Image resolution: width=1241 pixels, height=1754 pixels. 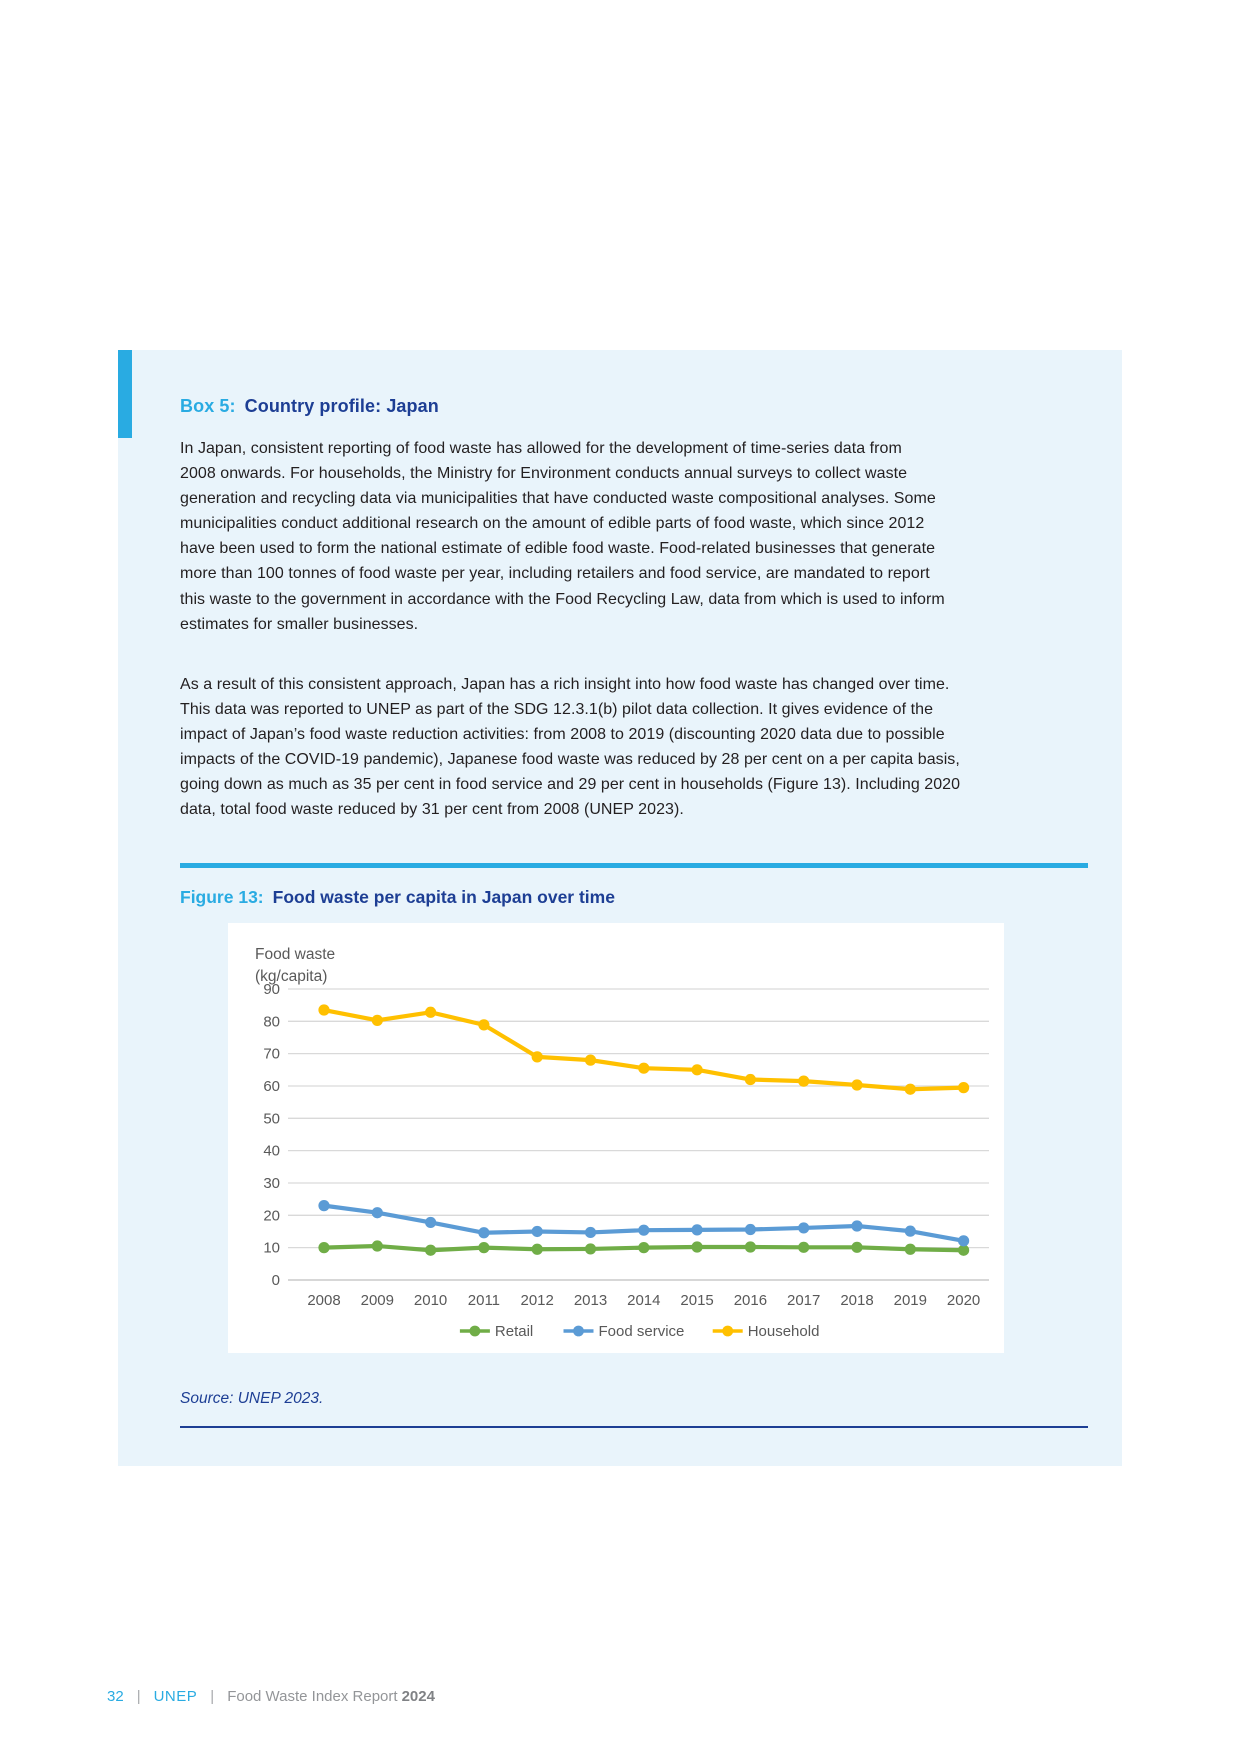 I want to click on svg-text: 2012, so click(x=537, y=1300).